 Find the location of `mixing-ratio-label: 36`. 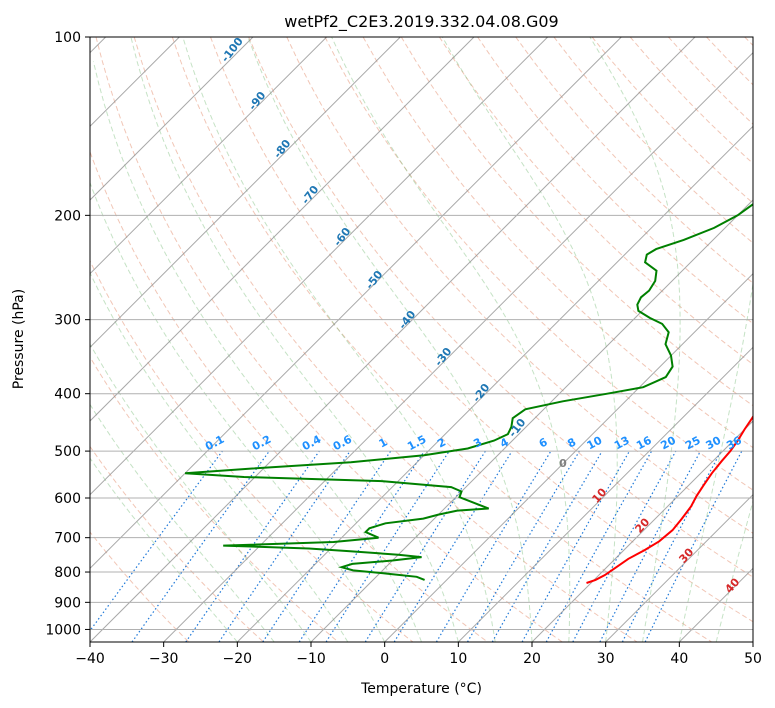

mixing-ratio-label: 36 is located at coordinates (734, 443).